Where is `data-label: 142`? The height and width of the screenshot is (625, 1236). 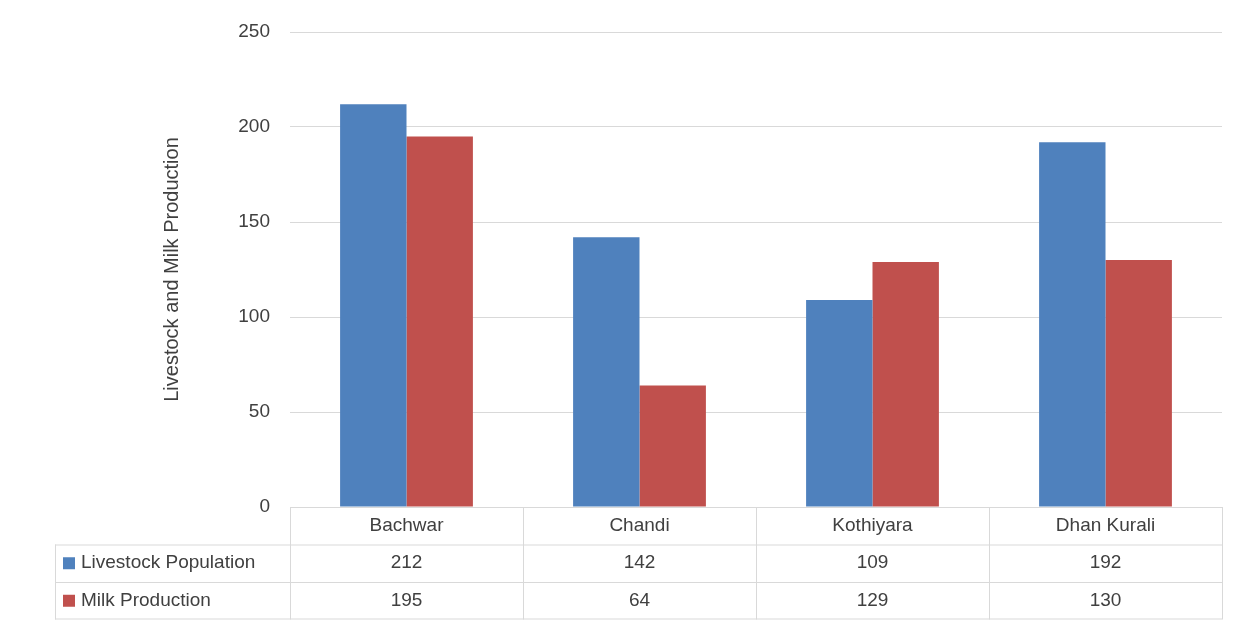 data-label: 142 is located at coordinates (639, 562).